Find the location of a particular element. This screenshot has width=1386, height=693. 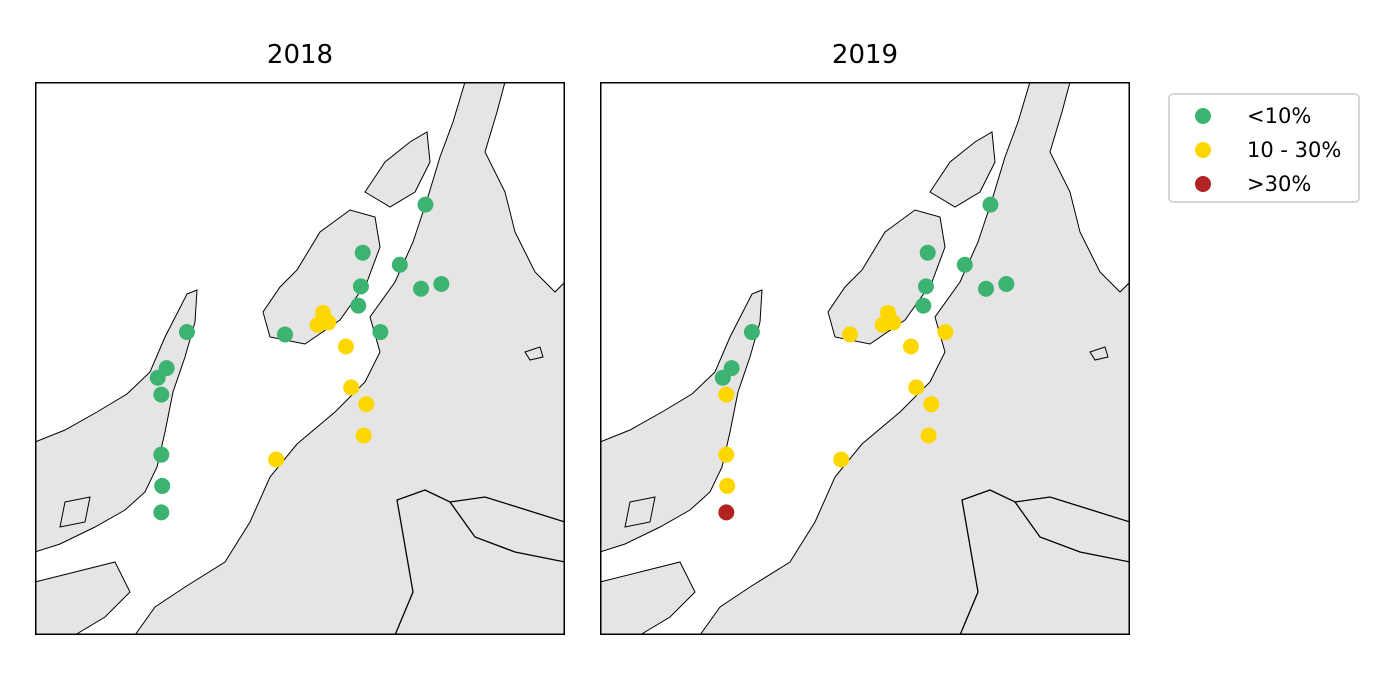

legend-marker-green is located at coordinates (1203, 116).